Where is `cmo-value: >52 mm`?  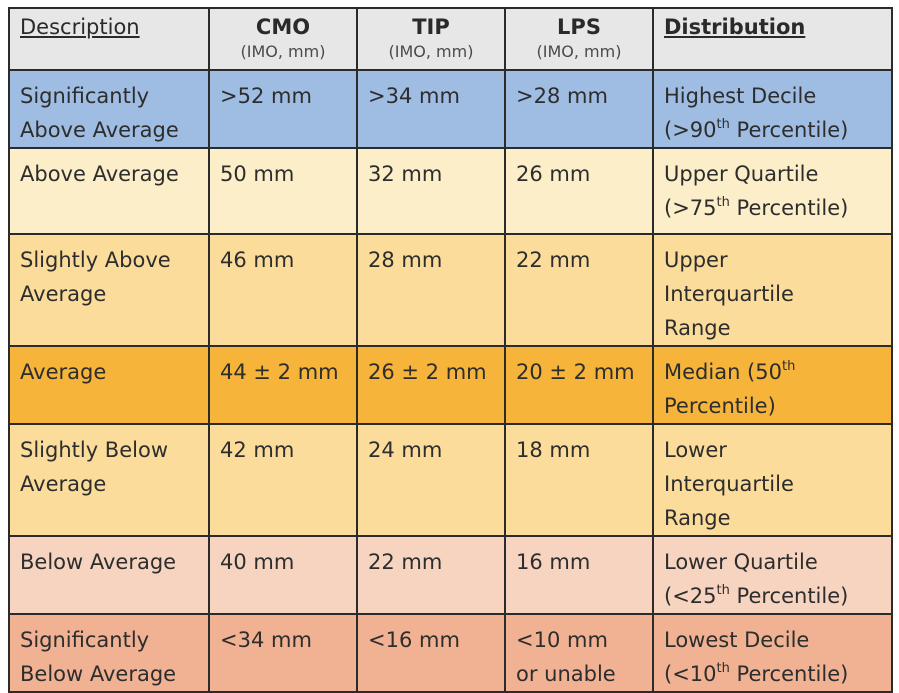
cmo-value: >52 mm is located at coordinates (266, 96).